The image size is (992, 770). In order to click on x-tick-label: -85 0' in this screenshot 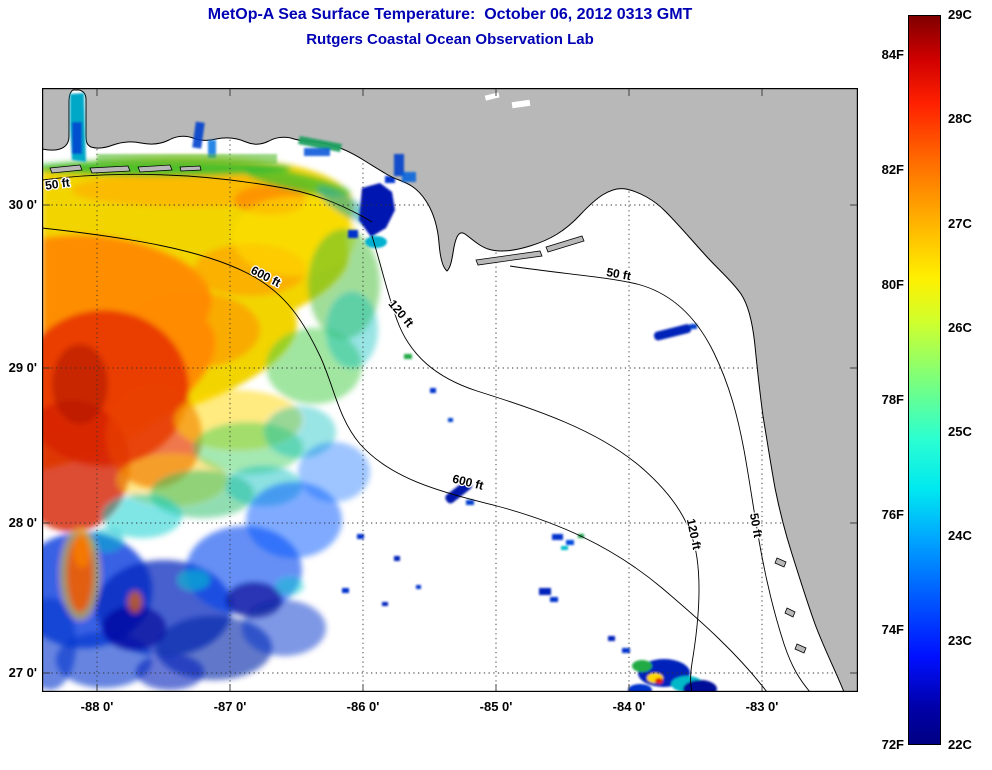, I will do `click(496, 706)`.